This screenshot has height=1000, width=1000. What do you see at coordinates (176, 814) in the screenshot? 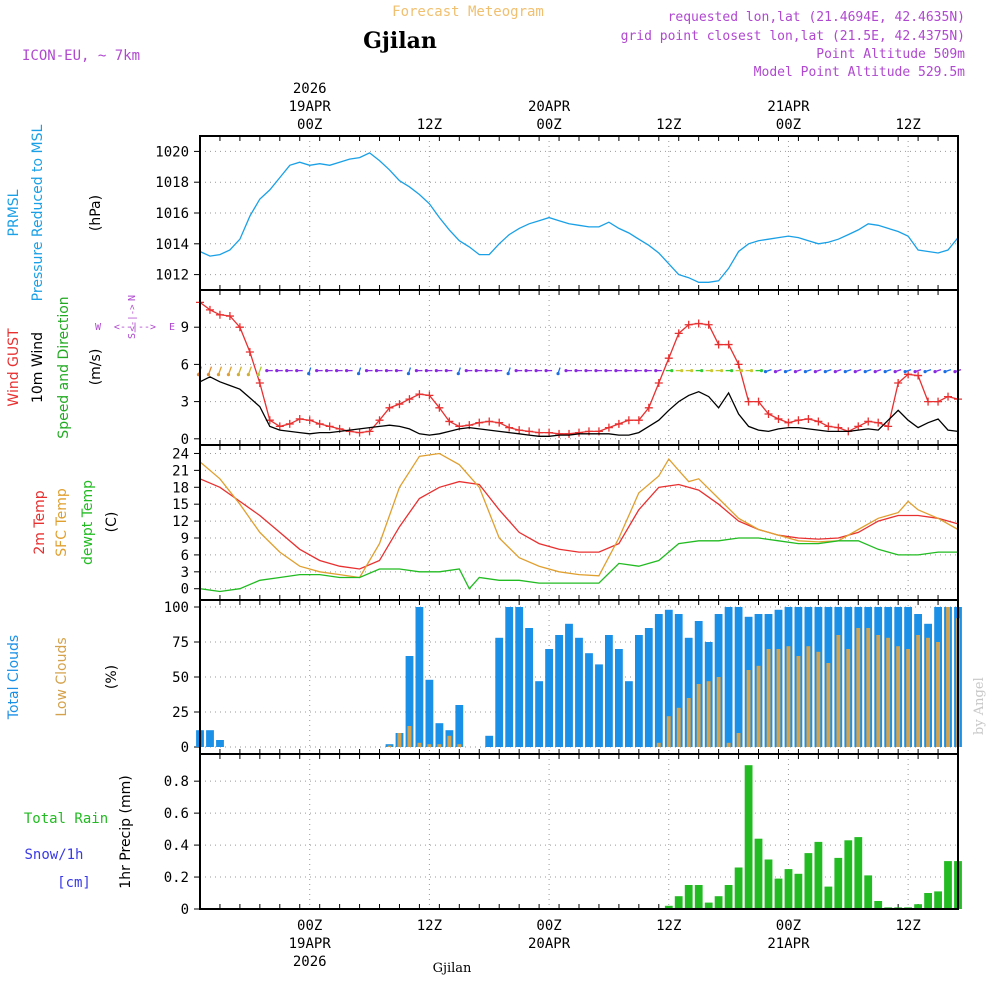
I see `y-tick-label: 0.6` at bounding box center [176, 814].